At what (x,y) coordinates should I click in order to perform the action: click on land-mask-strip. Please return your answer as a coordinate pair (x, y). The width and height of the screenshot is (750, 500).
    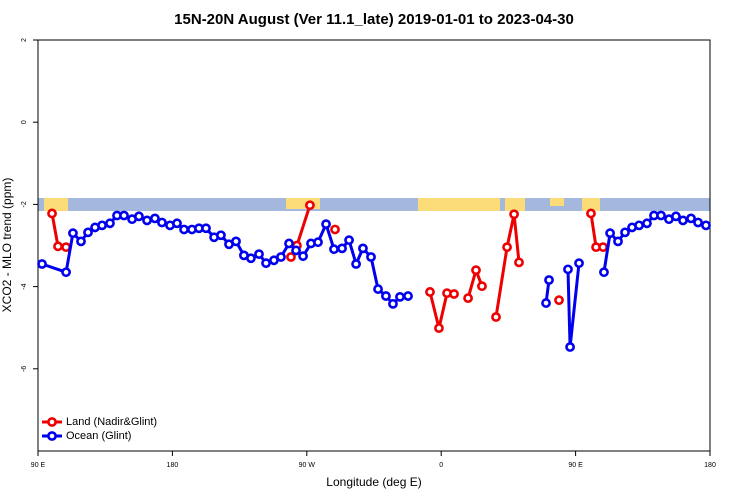
    Looking at the image, I should click on (374, 204).